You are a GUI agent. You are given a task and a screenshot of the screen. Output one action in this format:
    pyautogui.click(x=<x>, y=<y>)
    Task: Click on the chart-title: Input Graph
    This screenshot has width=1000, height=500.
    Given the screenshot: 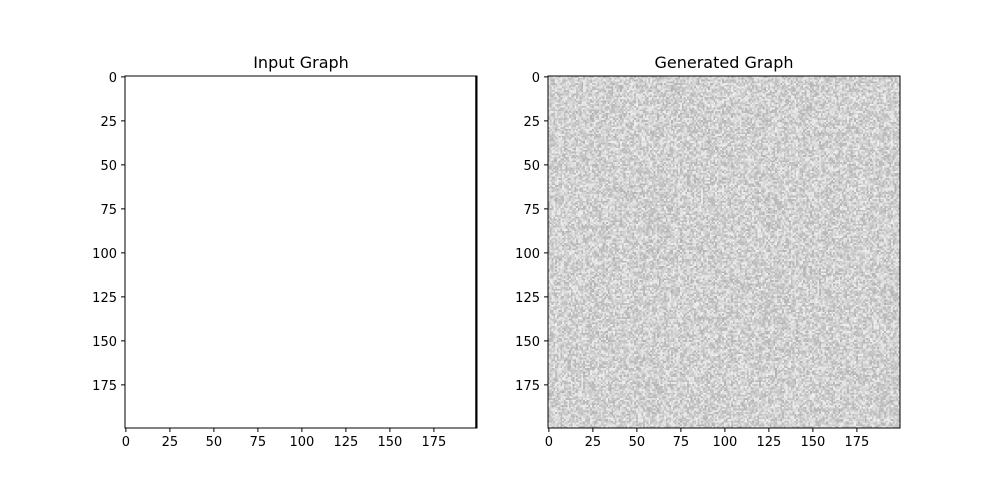 What is the action you would take?
    pyautogui.click(x=301, y=62)
    